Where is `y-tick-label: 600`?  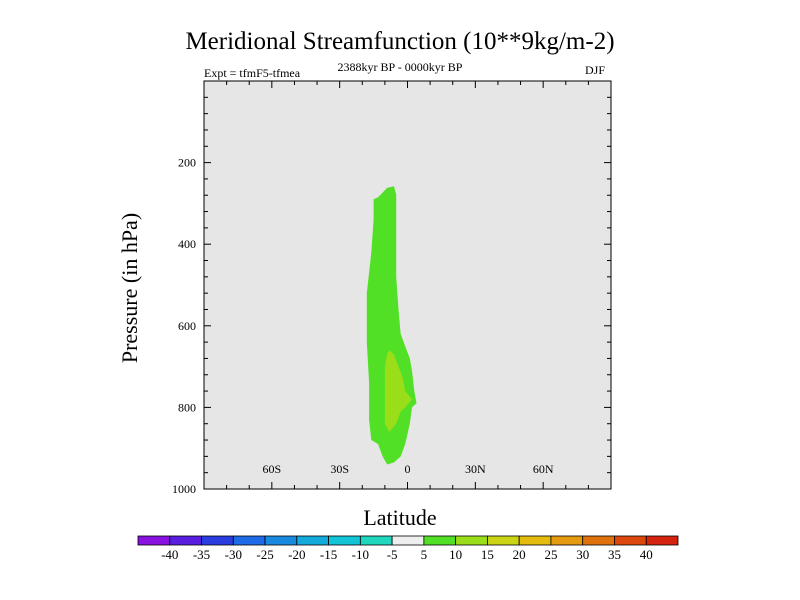
y-tick-label: 600 is located at coordinates (187, 326).